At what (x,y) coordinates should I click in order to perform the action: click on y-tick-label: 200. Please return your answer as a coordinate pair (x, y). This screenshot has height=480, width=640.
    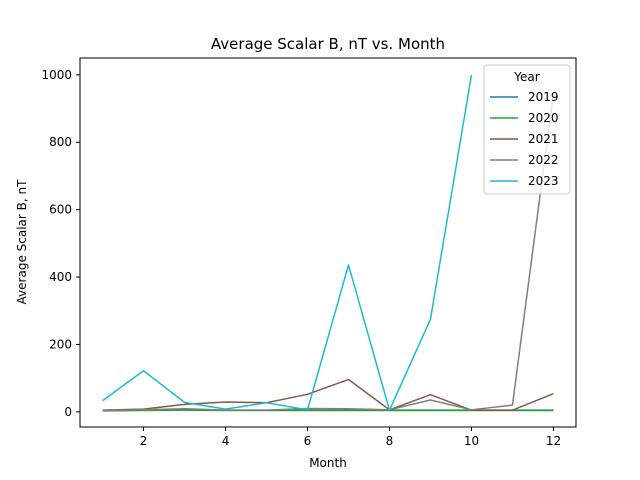
    Looking at the image, I should click on (60, 344).